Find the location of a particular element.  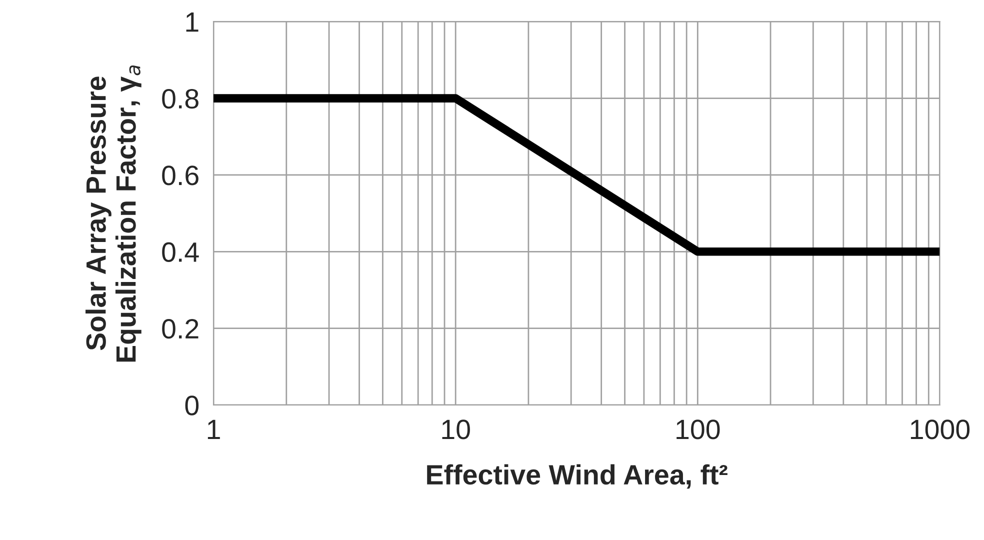

y-axis-title: Solar Array Pressure Equalization Factor, γ$_{a}$ is located at coordinates (114, 213).